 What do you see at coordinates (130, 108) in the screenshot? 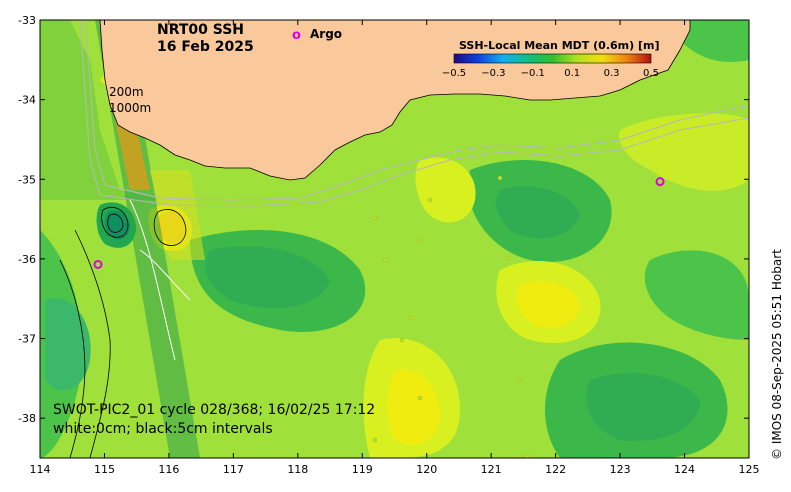
I see `depth-label-1000m: 1000m` at bounding box center [130, 108].